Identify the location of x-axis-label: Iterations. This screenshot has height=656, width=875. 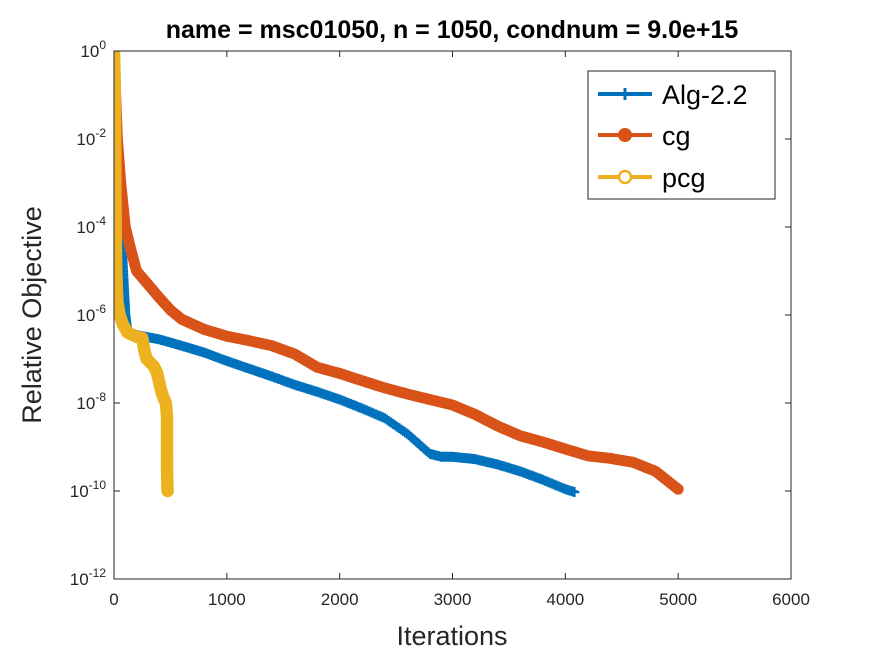
(451, 636).